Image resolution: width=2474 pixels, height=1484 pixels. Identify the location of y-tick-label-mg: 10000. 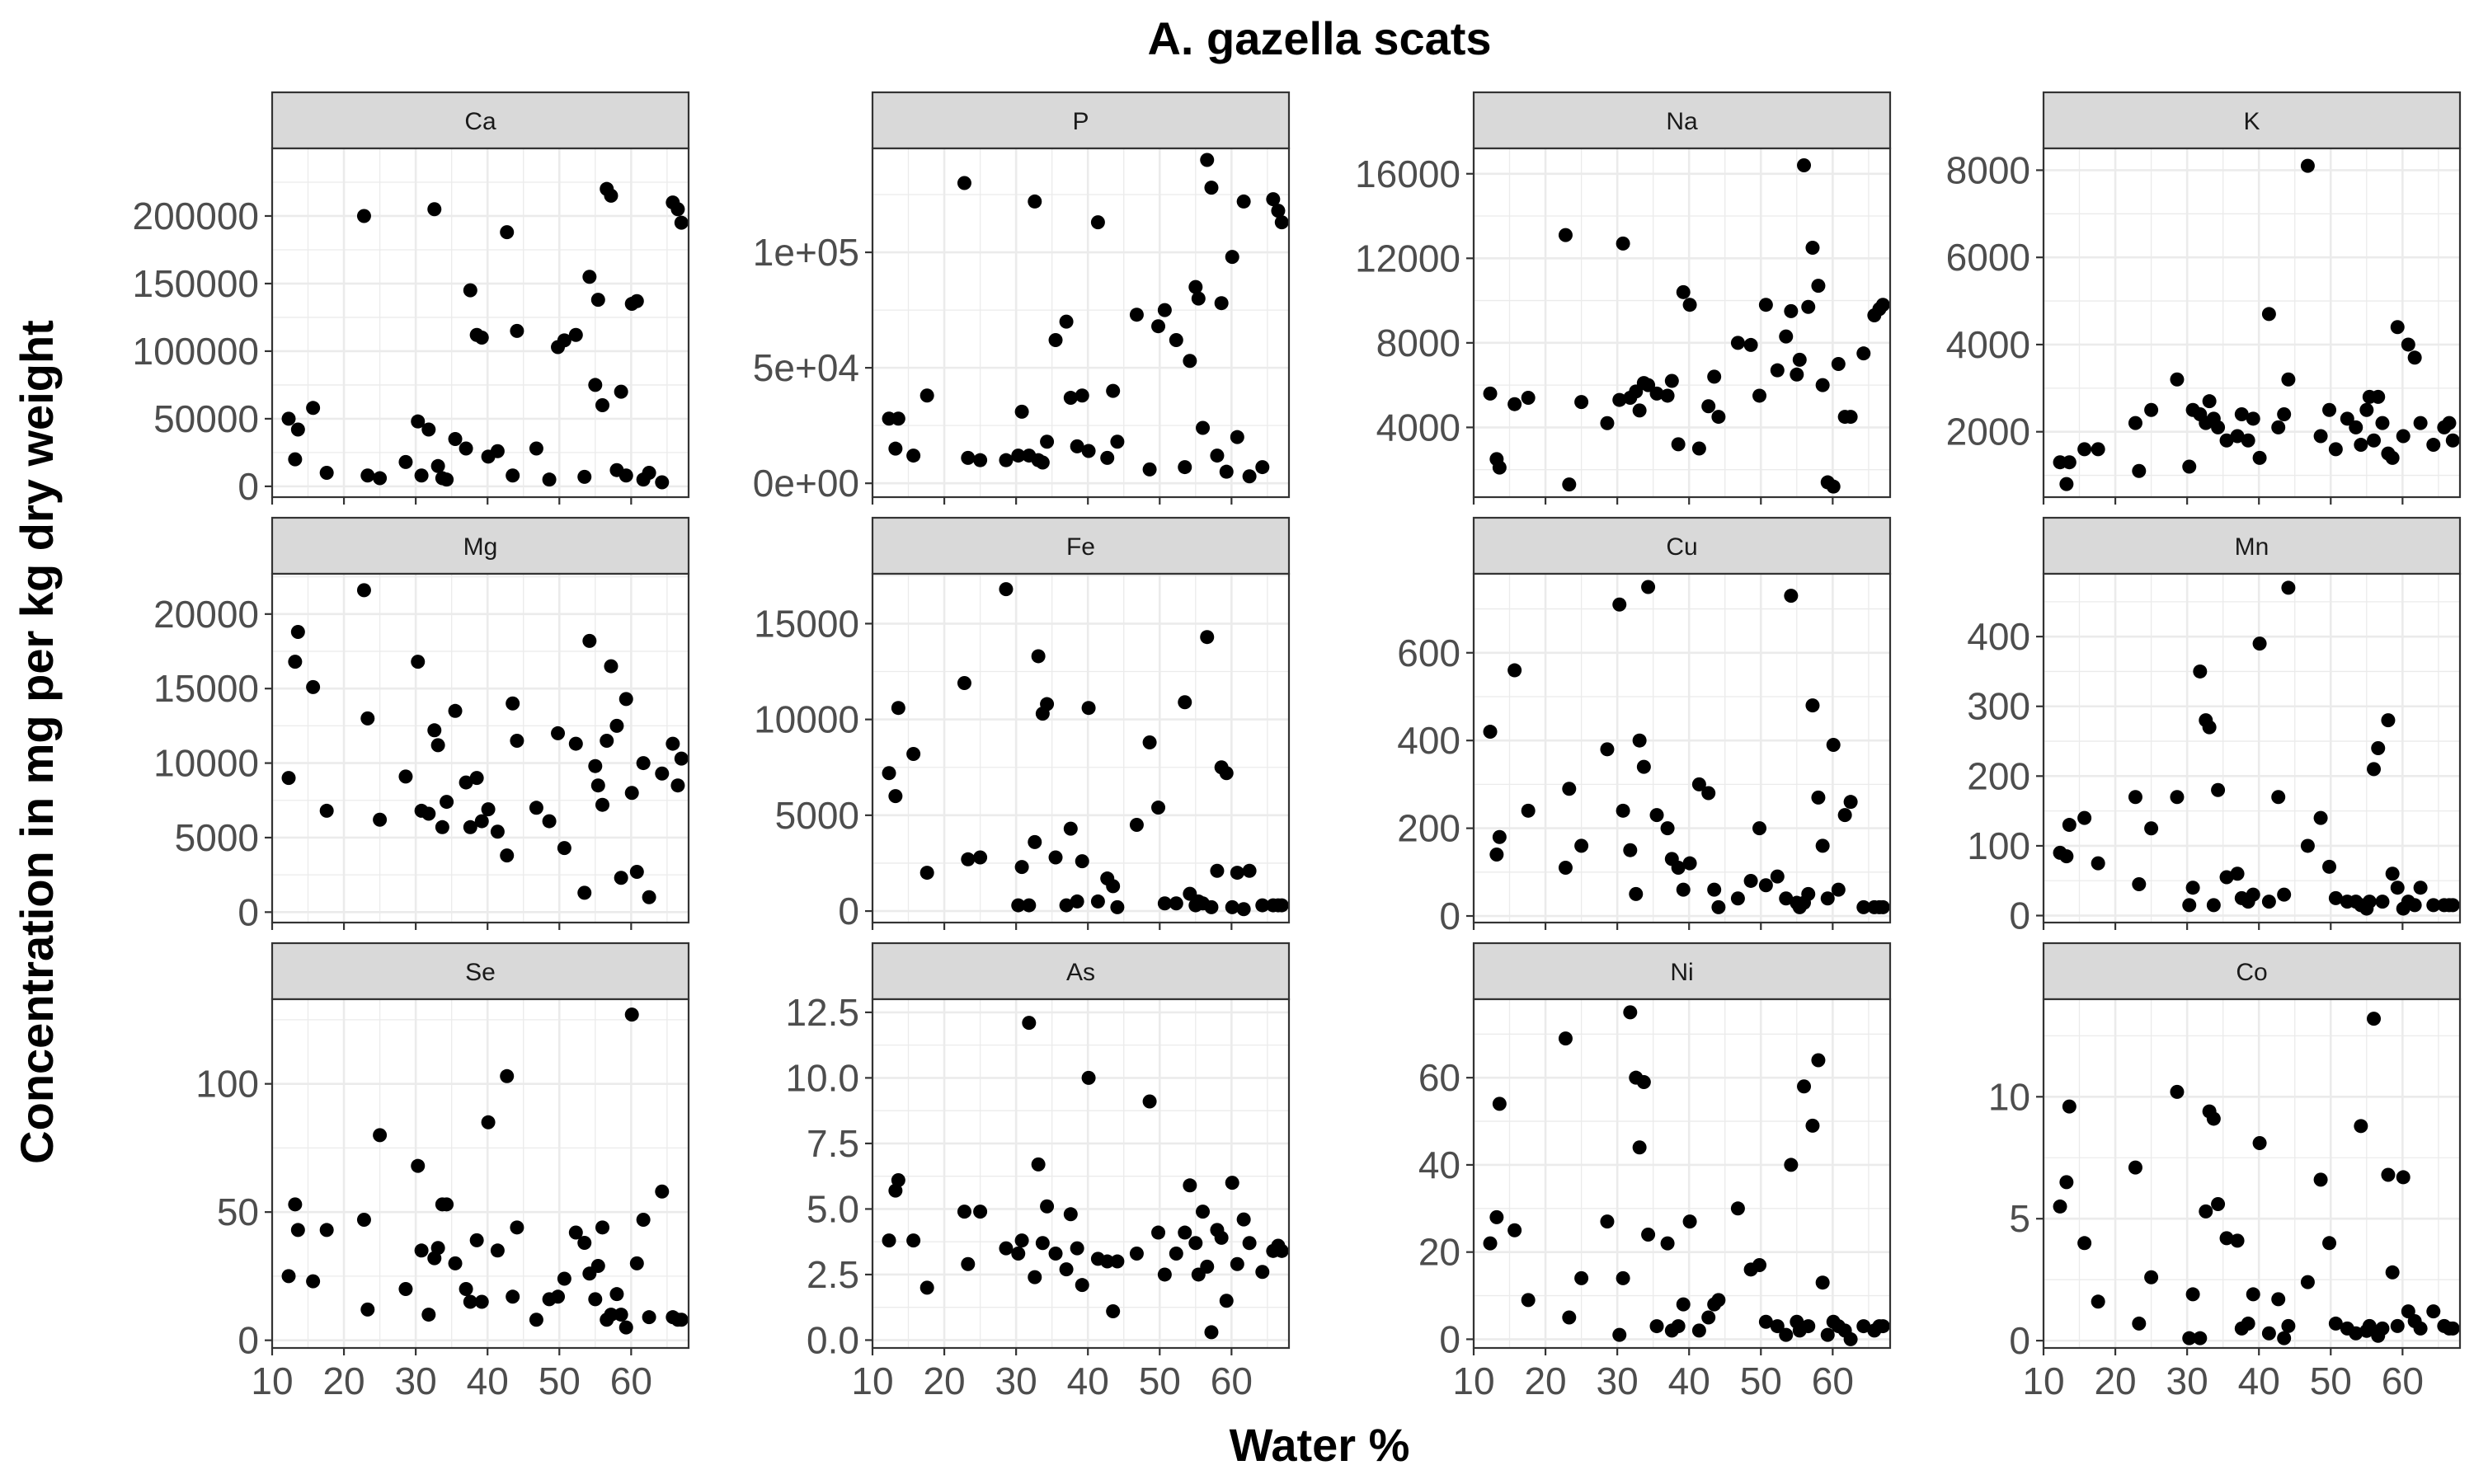
(206, 763).